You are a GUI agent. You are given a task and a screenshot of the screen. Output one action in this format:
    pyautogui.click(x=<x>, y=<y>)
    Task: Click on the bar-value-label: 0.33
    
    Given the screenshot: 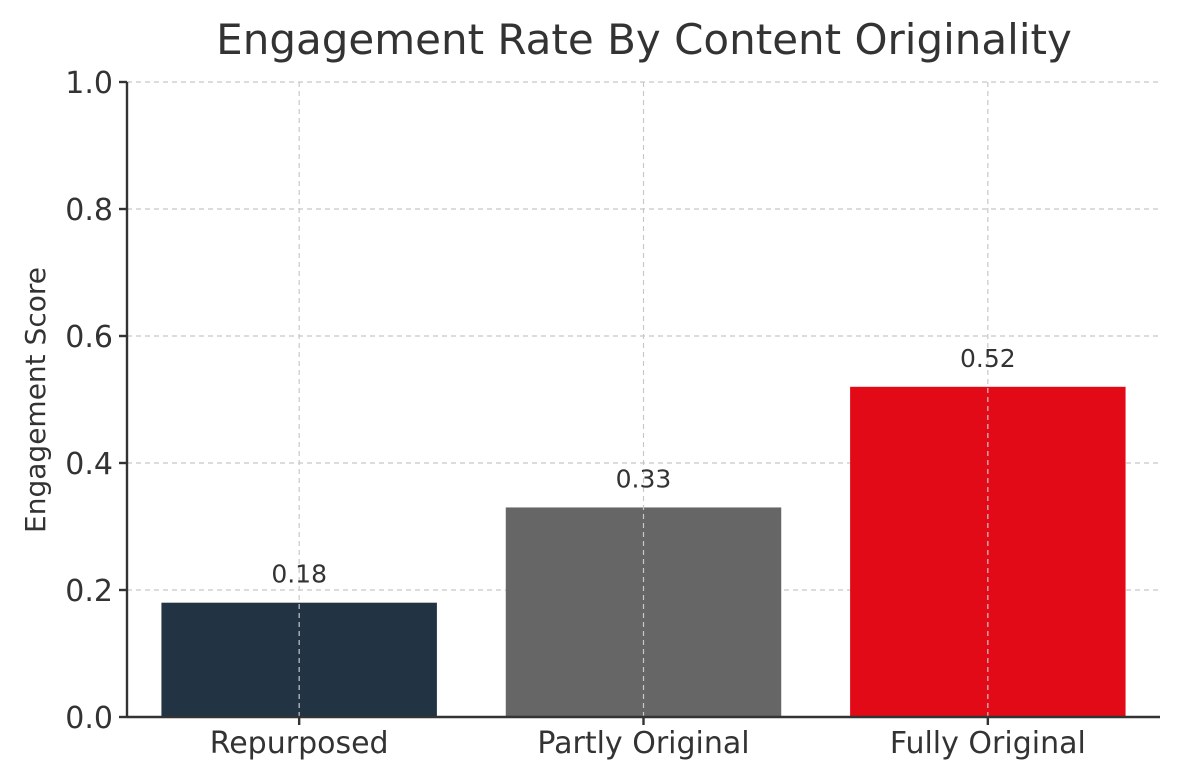 What is the action you would take?
    pyautogui.click(x=644, y=478)
    